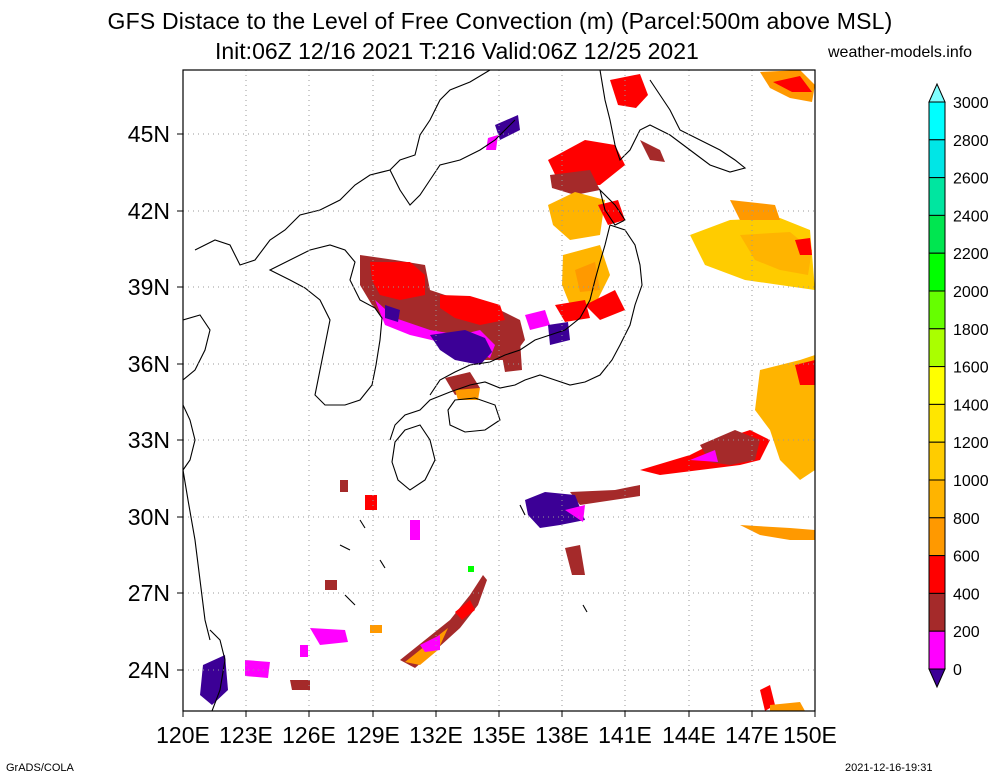 The width and height of the screenshot is (1000, 779). Describe the element at coordinates (971, 179) in the screenshot. I see `colorbar-label: 2600` at that location.